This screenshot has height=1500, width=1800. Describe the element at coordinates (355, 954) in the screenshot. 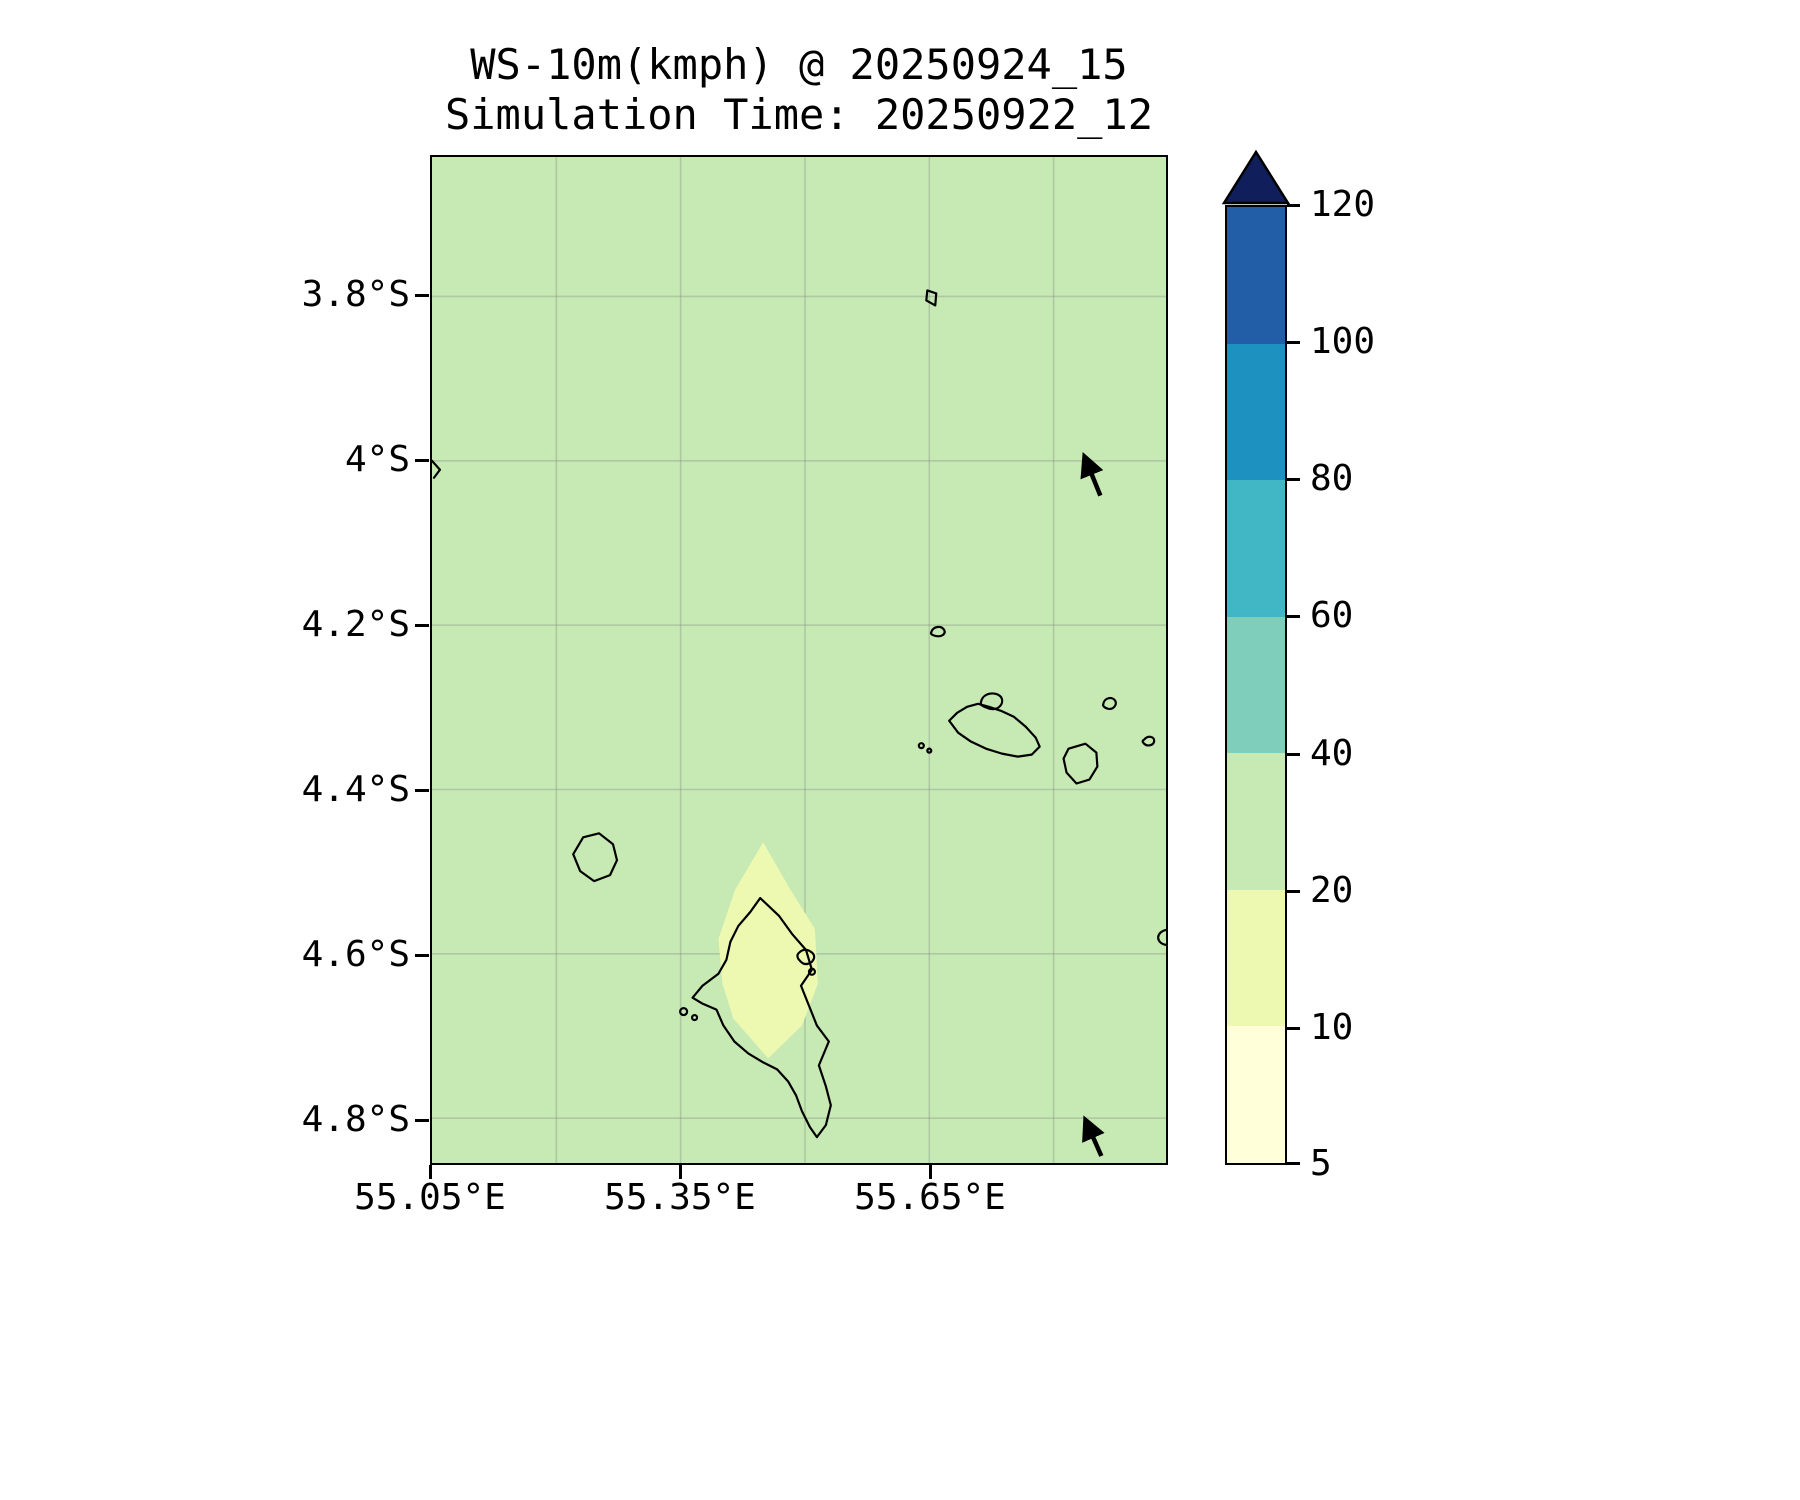

I see `y-tick-label: 4.6°S` at that location.